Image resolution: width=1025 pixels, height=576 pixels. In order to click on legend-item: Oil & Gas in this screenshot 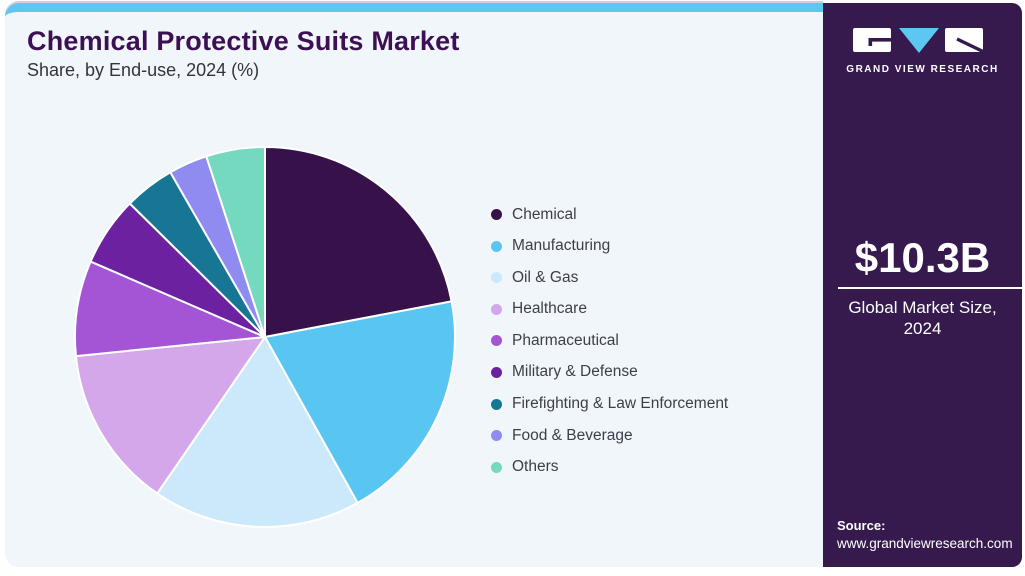, I will do `click(609, 277)`.